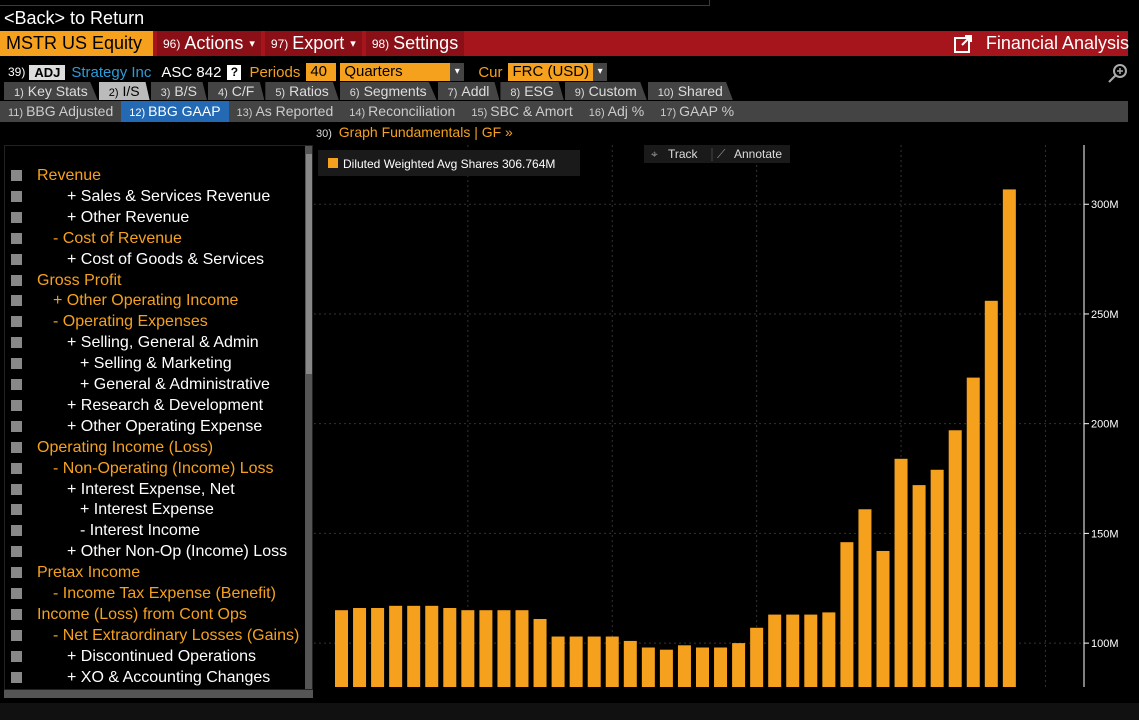  Describe the element at coordinates (521, 111) in the screenshot. I see `subtab-sbc-amort: 15) SBC & Amort` at that location.